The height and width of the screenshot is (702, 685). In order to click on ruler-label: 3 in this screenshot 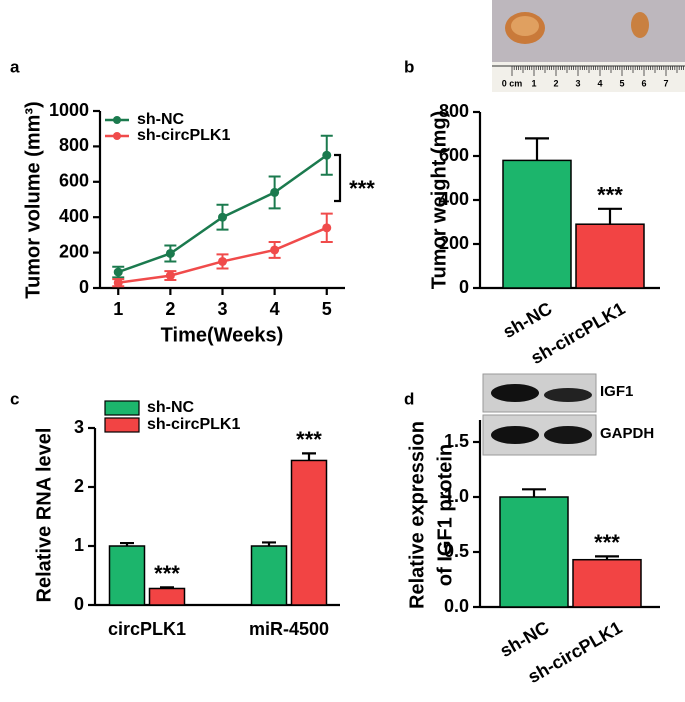, I will do `click(577, 83)`.